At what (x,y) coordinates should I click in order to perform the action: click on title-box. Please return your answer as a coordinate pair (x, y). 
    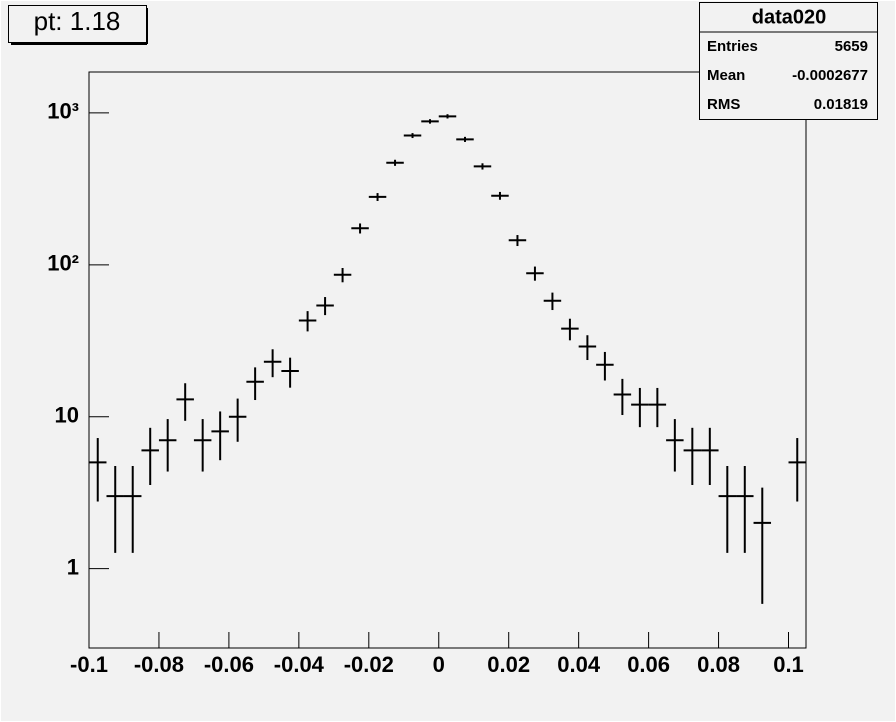
    Looking at the image, I should click on (77, 24).